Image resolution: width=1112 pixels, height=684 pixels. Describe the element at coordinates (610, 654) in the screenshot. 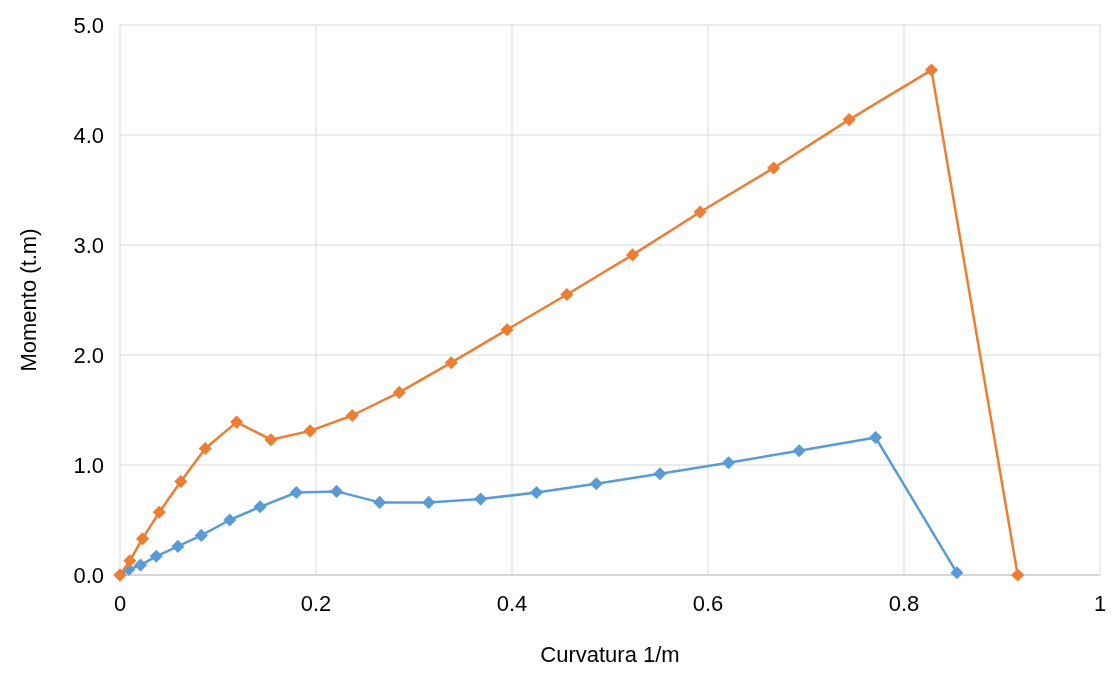

I see `x-axis-title: Curvatura 1/m` at that location.